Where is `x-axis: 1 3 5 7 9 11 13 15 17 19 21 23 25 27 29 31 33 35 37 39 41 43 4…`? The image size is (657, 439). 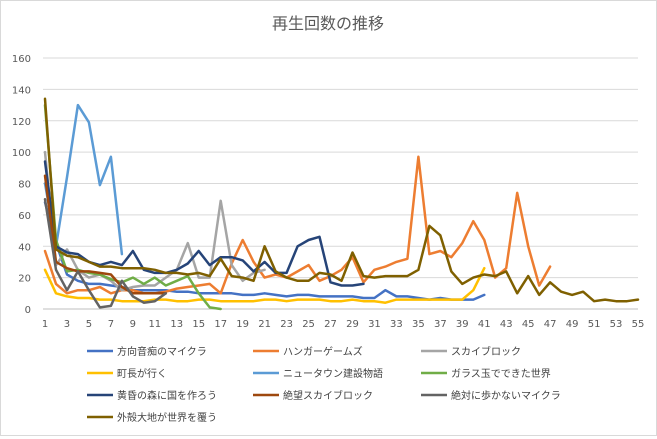
x-axis: 1 3 5 7 9 11 13 15 17 19 21 23 25 27 29 31 33 35 37 39 41 43 4… is located at coordinates (343, 324).